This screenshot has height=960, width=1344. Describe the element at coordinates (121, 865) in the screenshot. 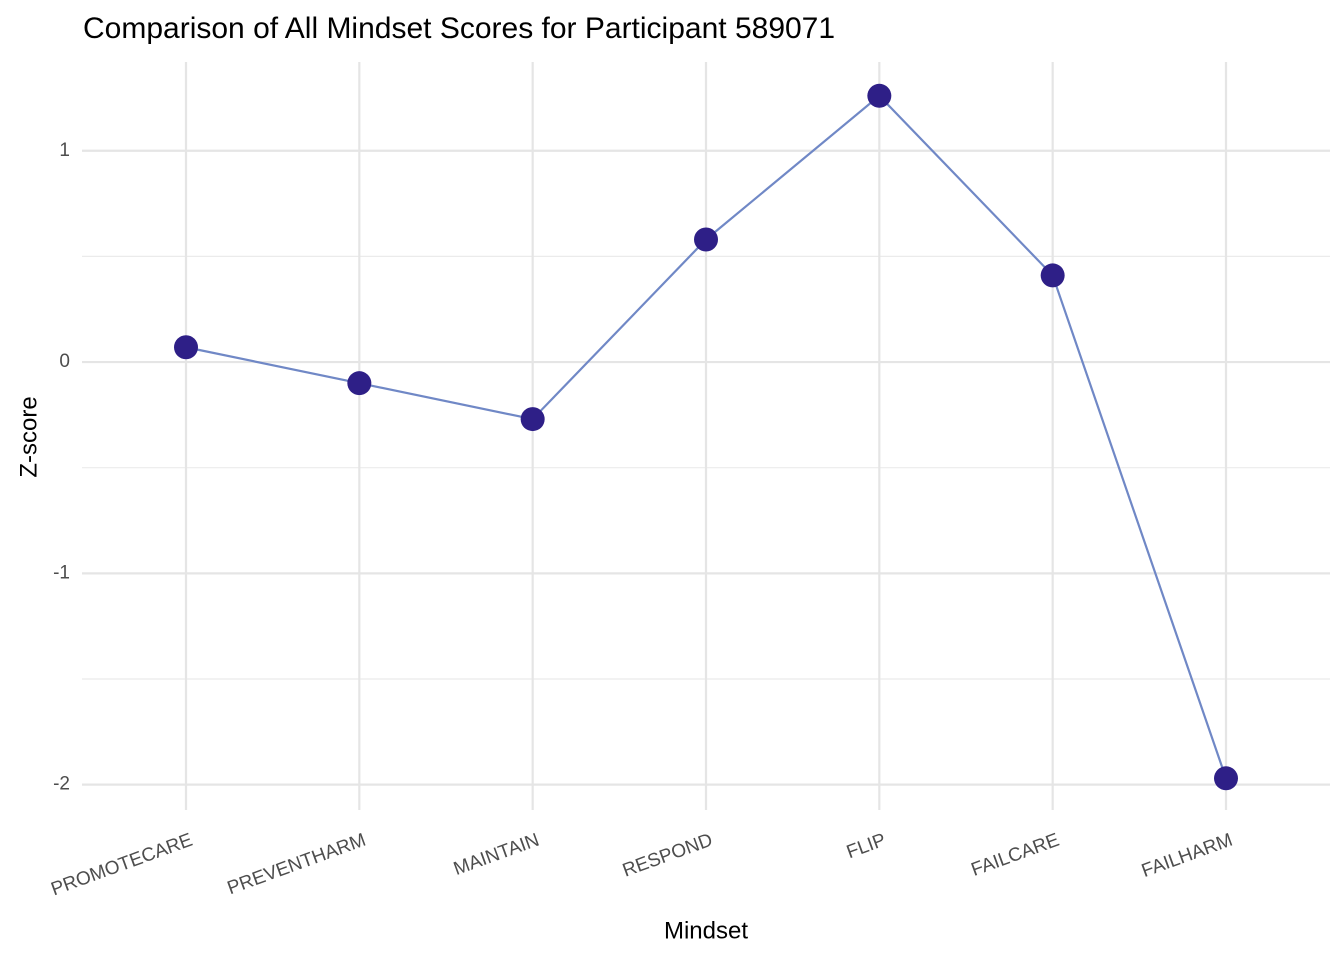

I see `x-tick-label: PROMOTECARE` at that location.